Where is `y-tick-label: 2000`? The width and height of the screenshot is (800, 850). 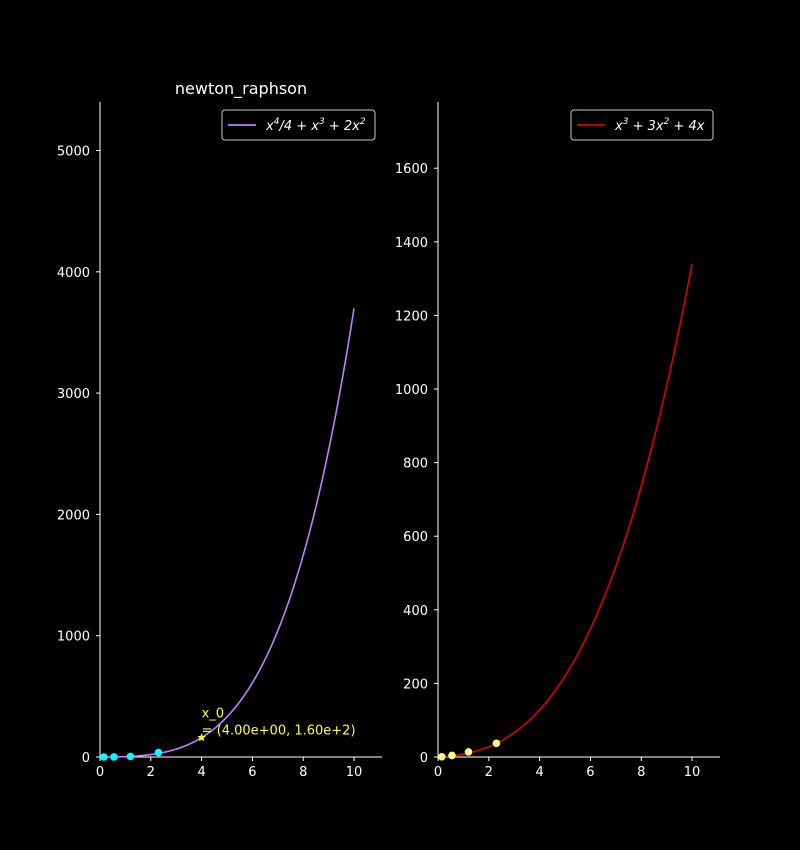 y-tick-label: 2000 is located at coordinates (73, 515).